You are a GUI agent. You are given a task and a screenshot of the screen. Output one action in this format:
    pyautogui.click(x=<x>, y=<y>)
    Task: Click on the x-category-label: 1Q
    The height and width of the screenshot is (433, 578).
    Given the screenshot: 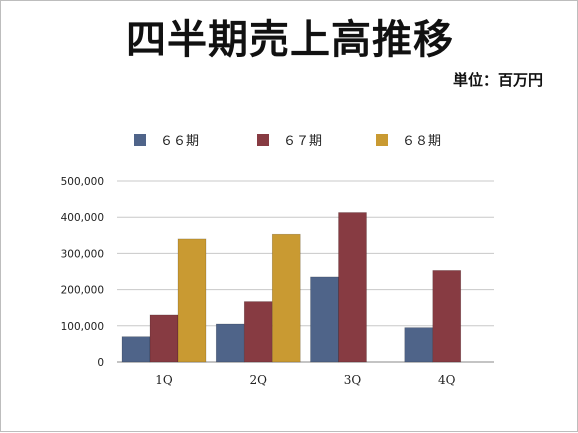 What is the action you would take?
    pyautogui.click(x=164, y=380)
    